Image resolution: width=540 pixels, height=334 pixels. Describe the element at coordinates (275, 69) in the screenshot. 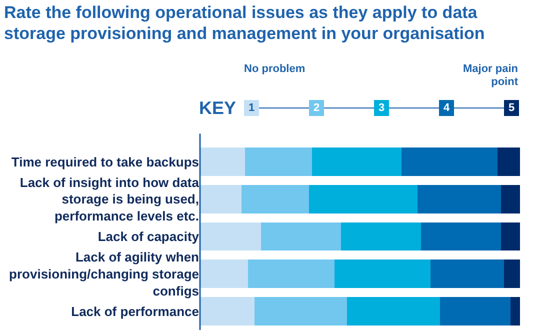

I see `text: No problem` at that location.